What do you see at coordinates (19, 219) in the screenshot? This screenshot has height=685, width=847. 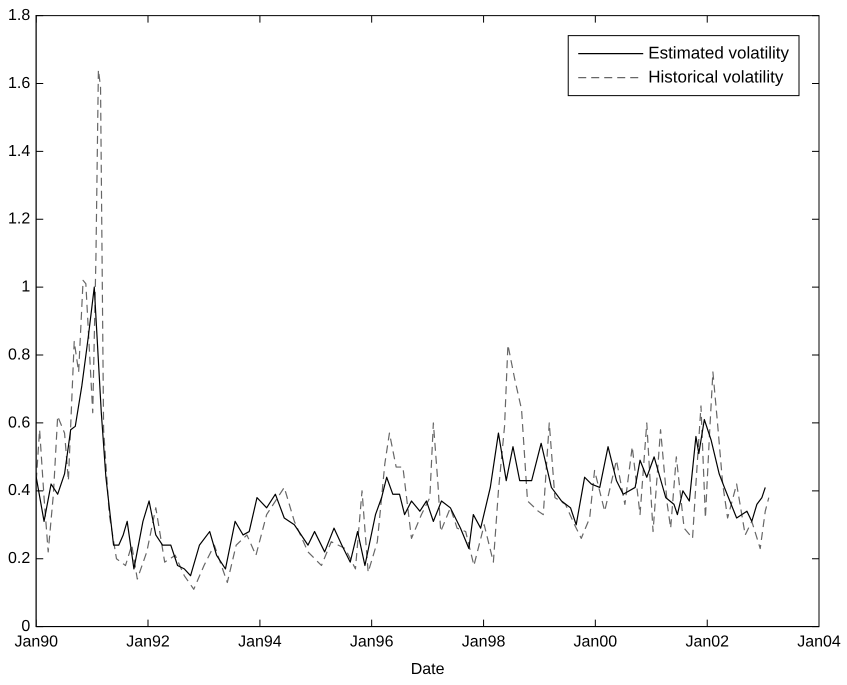 I see `y-tick-label: 1.2` at bounding box center [19, 219].